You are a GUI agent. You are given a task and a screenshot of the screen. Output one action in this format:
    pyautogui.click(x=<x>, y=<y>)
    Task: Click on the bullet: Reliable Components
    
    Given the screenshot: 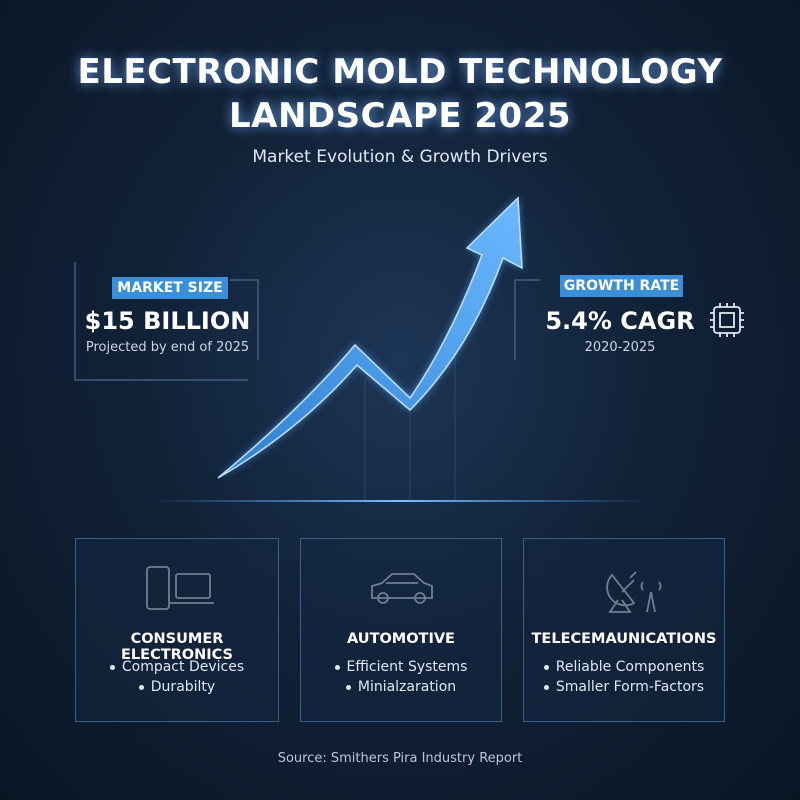 What is the action you would take?
    pyautogui.click(x=624, y=669)
    